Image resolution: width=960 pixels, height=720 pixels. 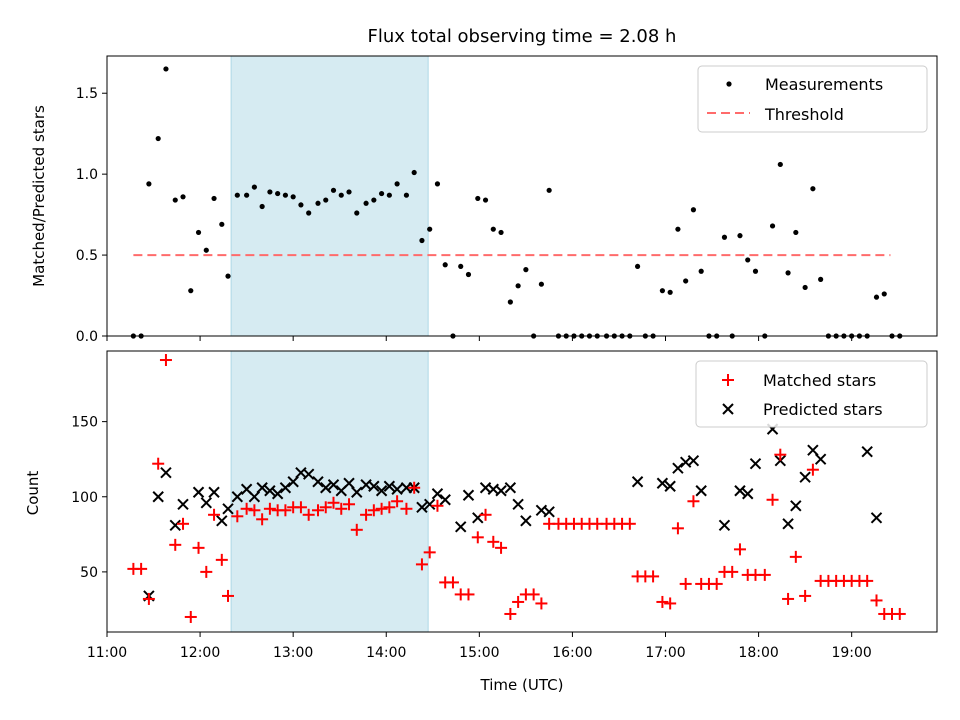 I want to click on top-y-ticks: 0.0 0.5 1.0 1.5, so click(x=91, y=215).